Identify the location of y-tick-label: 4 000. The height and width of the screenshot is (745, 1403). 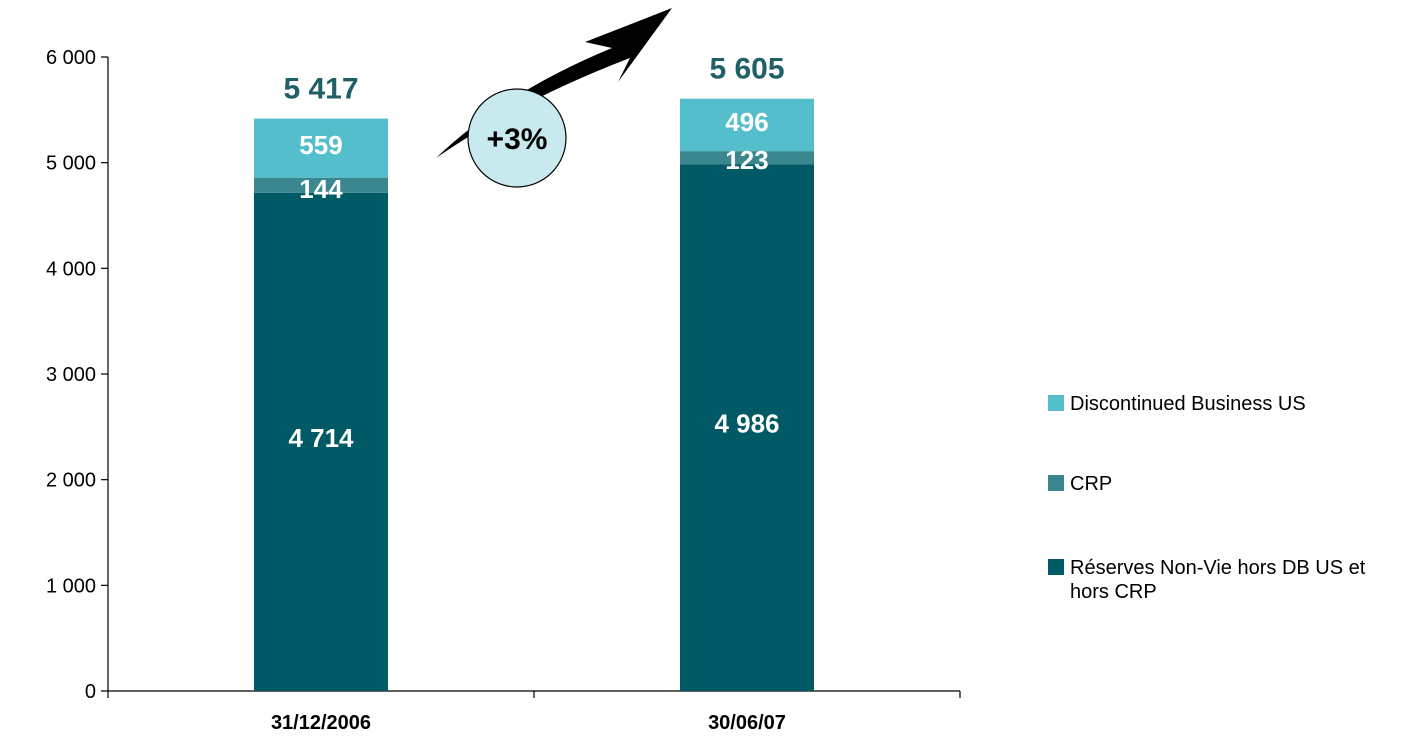
(71, 269).